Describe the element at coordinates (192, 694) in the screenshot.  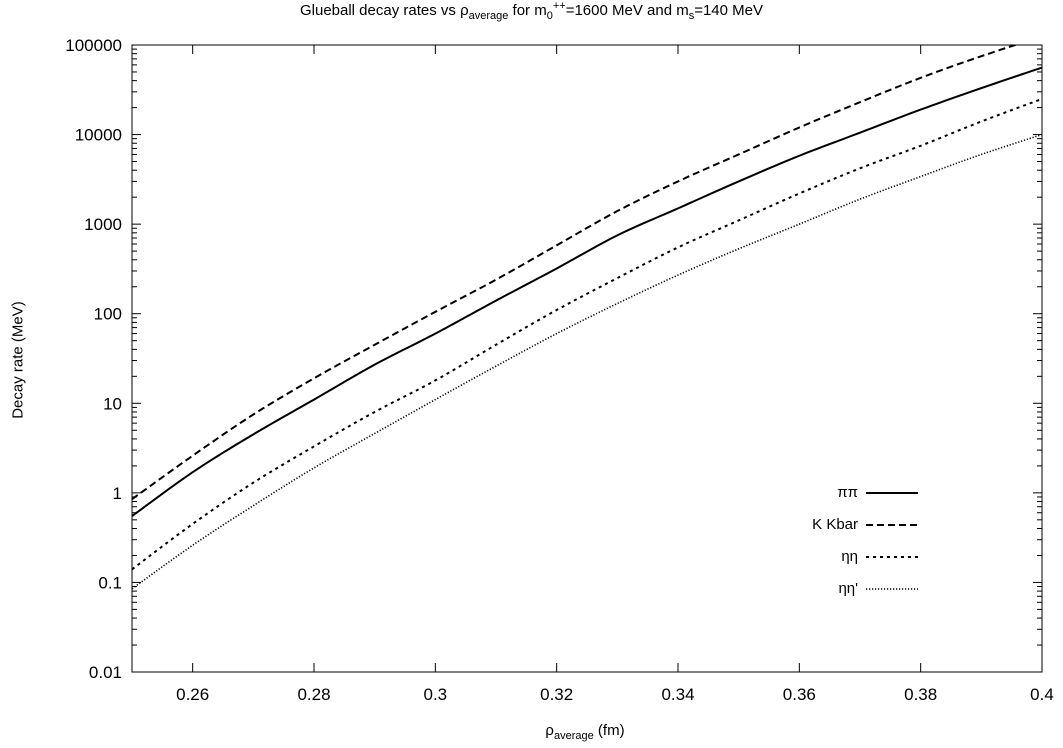
I see `x-tick-label: 0.26` at that location.